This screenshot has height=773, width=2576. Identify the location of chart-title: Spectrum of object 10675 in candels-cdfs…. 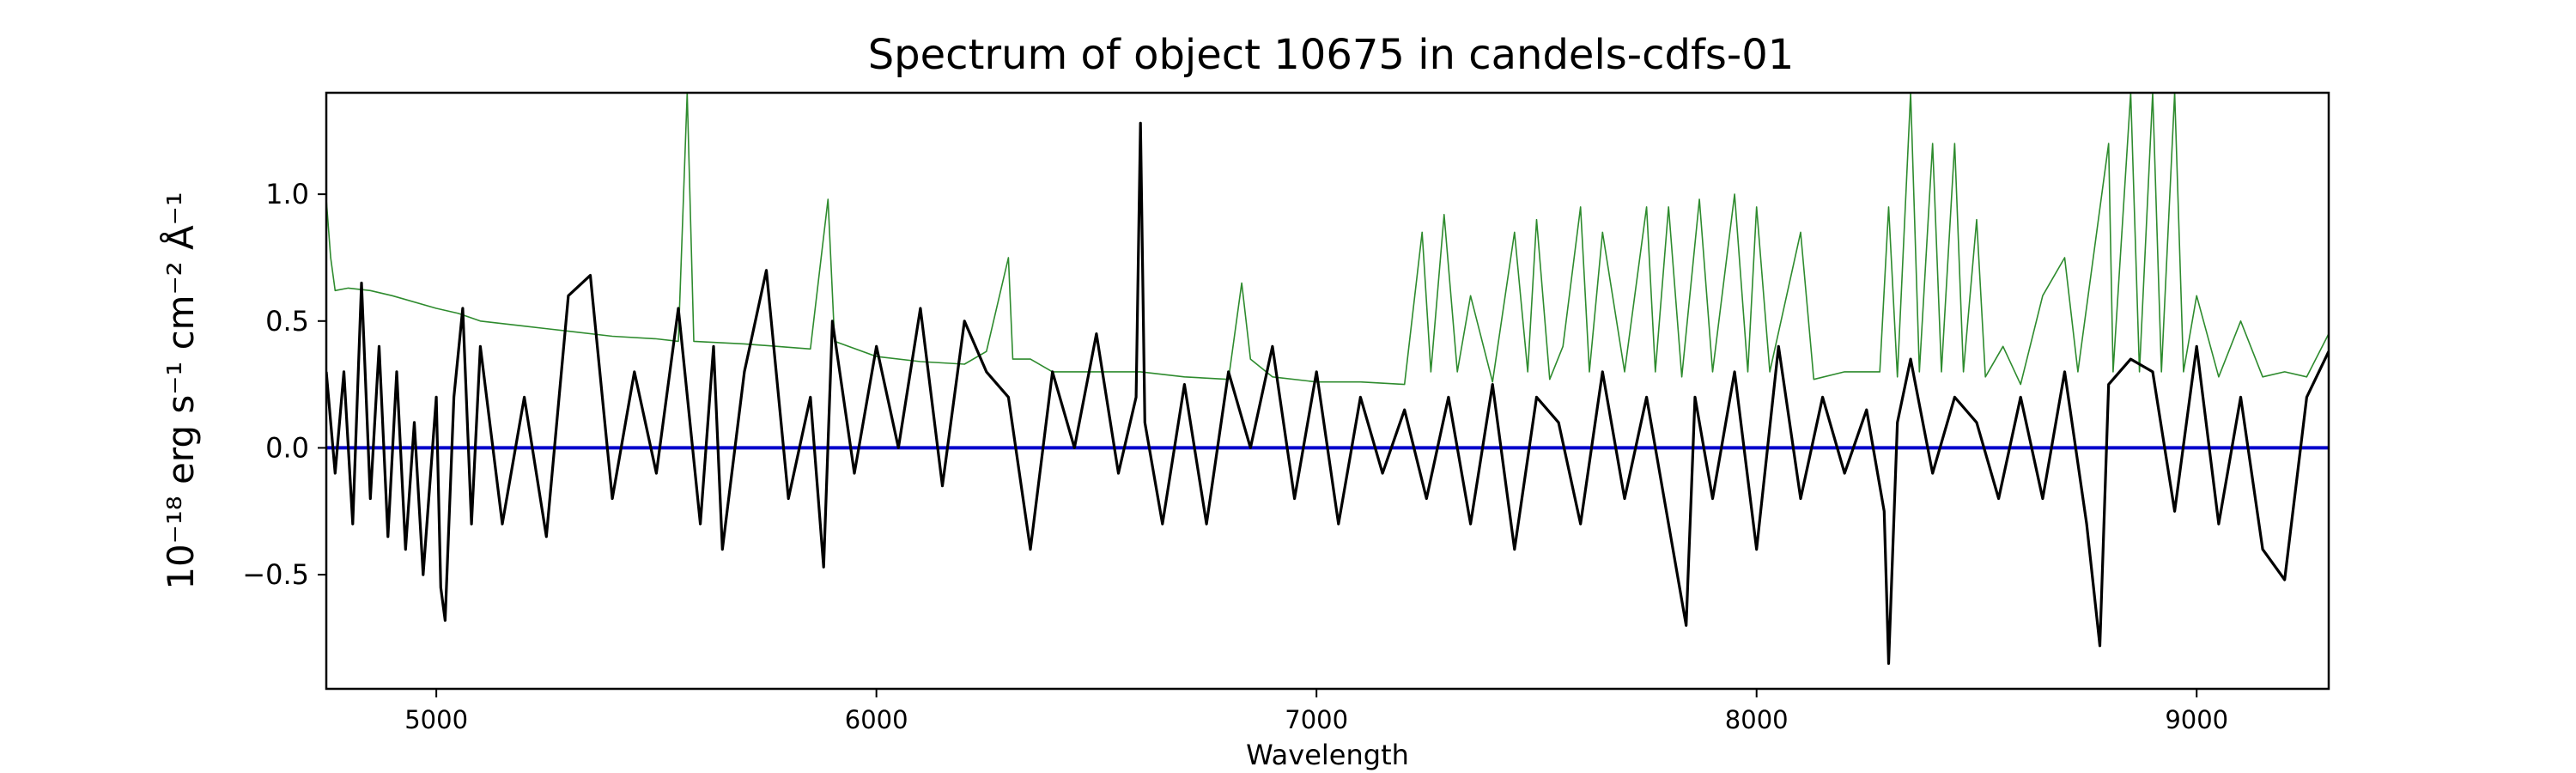
(1331, 55).